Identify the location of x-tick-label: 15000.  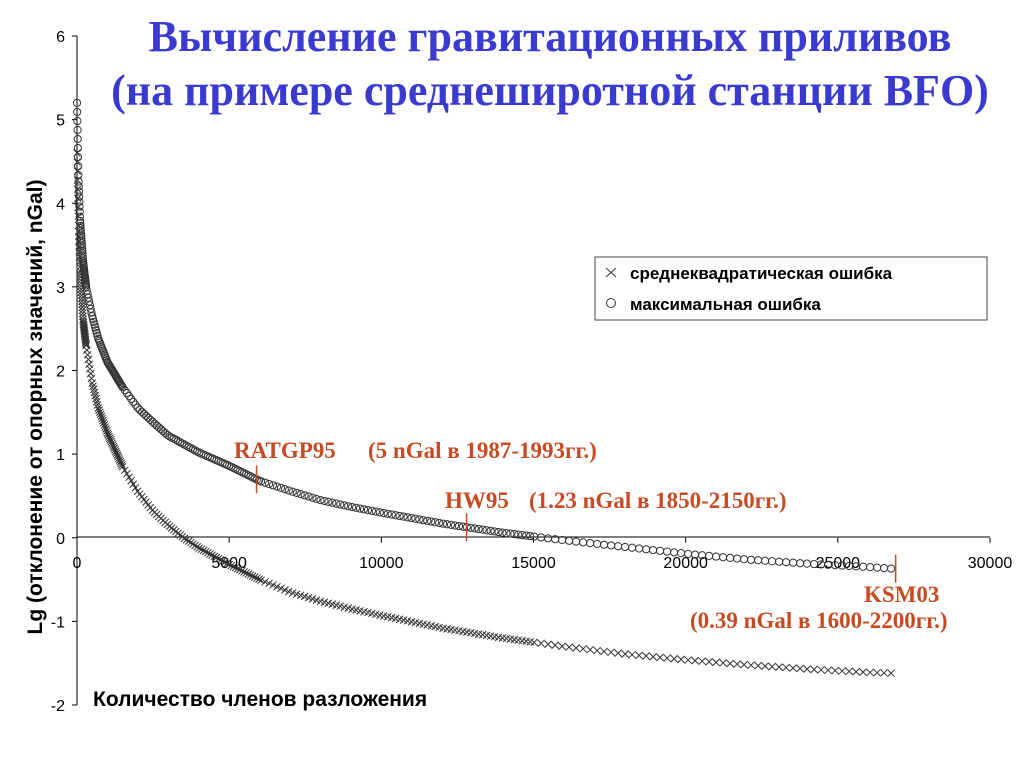
(533, 563).